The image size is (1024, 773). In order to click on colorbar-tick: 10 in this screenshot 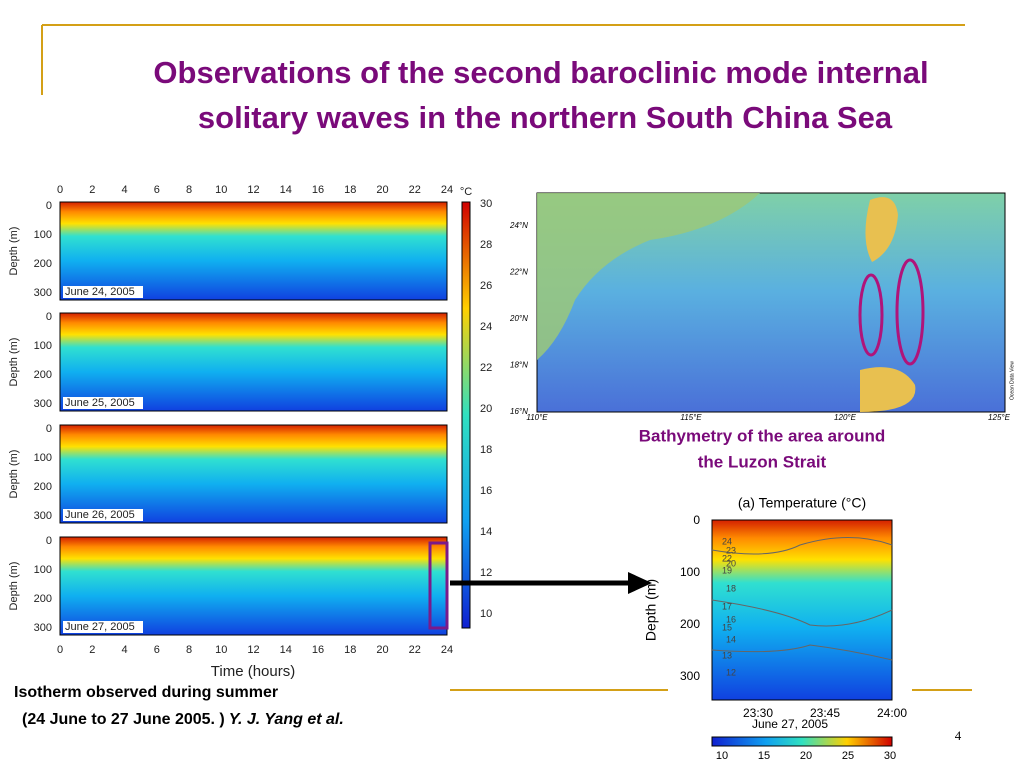, I will do `click(486, 614)`.